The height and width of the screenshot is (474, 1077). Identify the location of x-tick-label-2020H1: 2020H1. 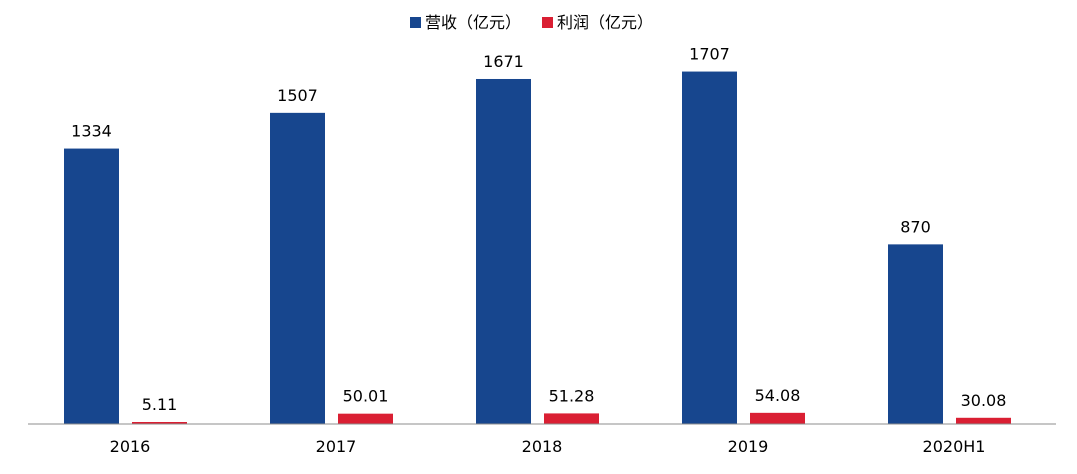
(954, 446).